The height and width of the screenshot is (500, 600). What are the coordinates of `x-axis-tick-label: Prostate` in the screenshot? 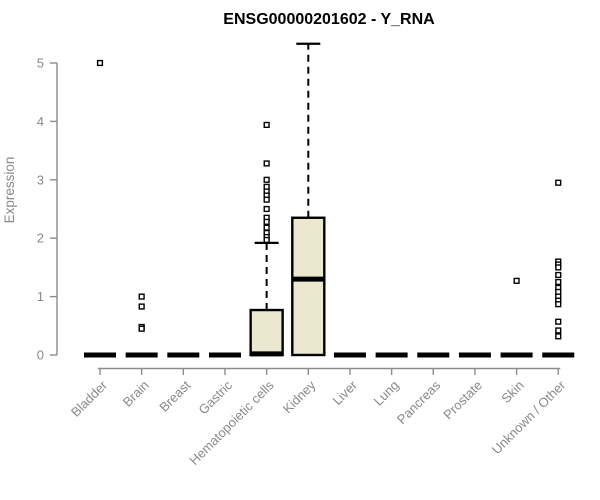 It's located at (462, 400).